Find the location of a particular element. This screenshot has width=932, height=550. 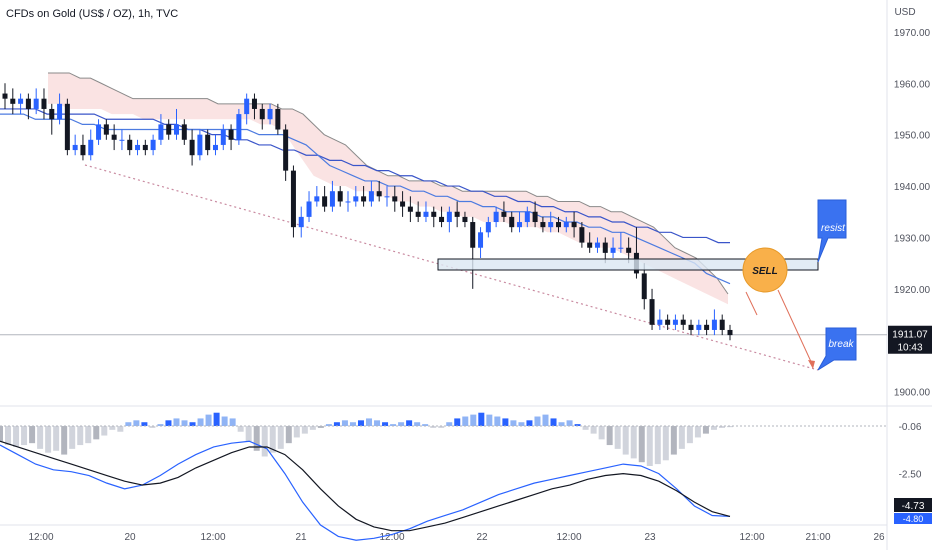

currency-label: USD is located at coordinates (904, 12).